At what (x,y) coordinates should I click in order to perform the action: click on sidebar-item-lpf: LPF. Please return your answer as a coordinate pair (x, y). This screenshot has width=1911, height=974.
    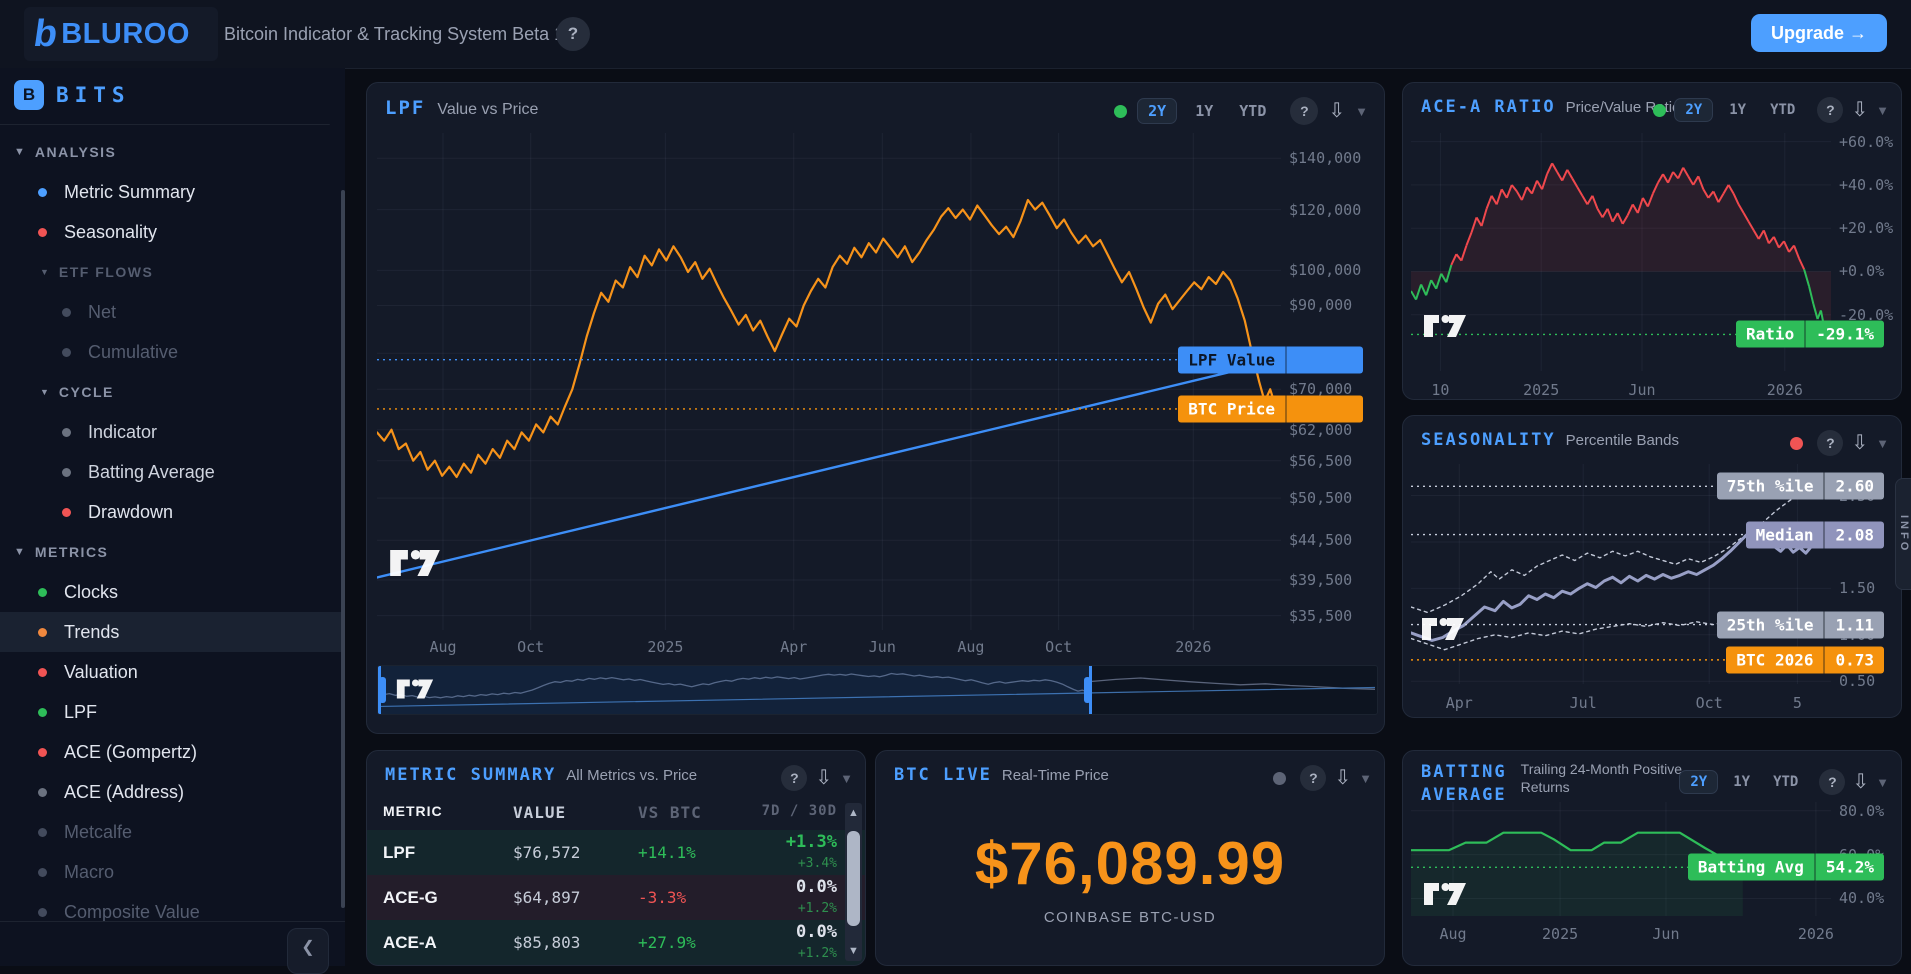
    Looking at the image, I should click on (172, 712).